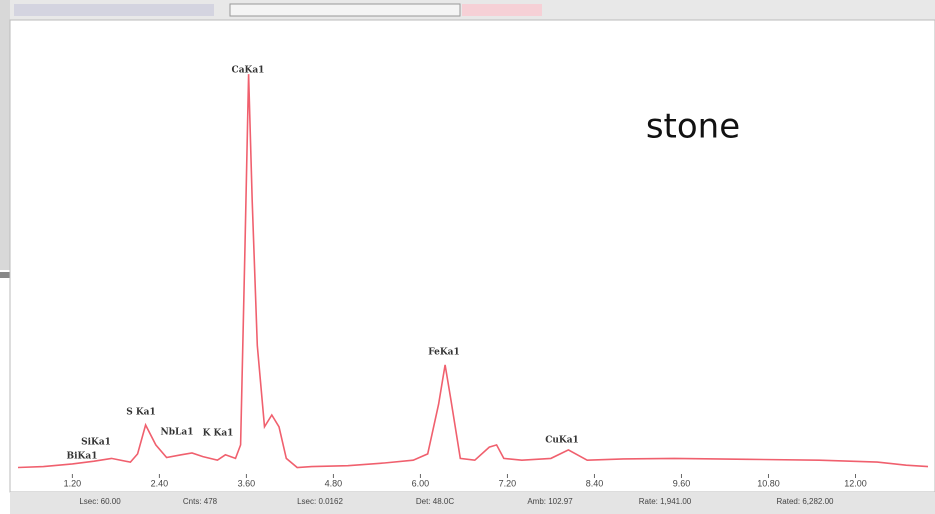  Describe the element at coordinates (508, 483) in the screenshot. I see `x-tick-label: 7.20` at that location.